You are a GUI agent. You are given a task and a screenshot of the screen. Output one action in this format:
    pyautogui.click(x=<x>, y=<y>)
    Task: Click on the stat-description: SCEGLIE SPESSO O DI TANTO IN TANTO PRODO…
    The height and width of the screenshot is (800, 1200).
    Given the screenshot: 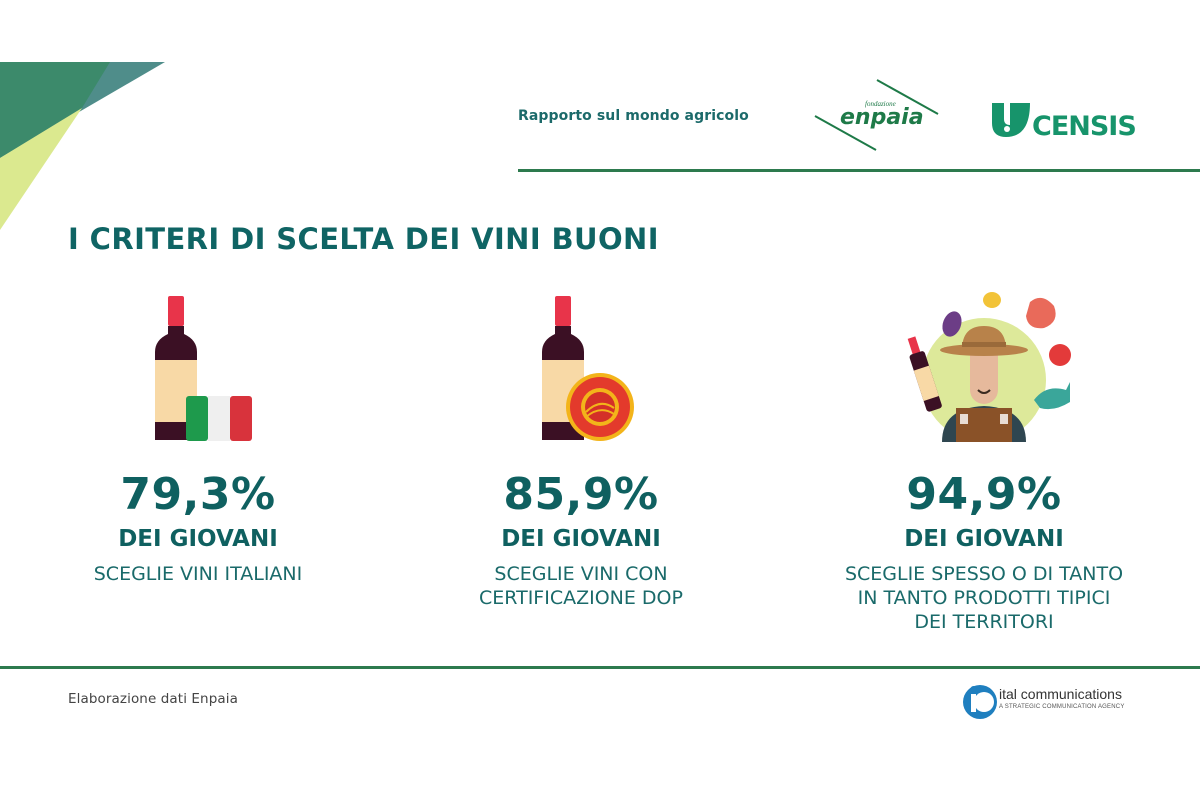 What is the action you would take?
    pyautogui.click(x=984, y=598)
    